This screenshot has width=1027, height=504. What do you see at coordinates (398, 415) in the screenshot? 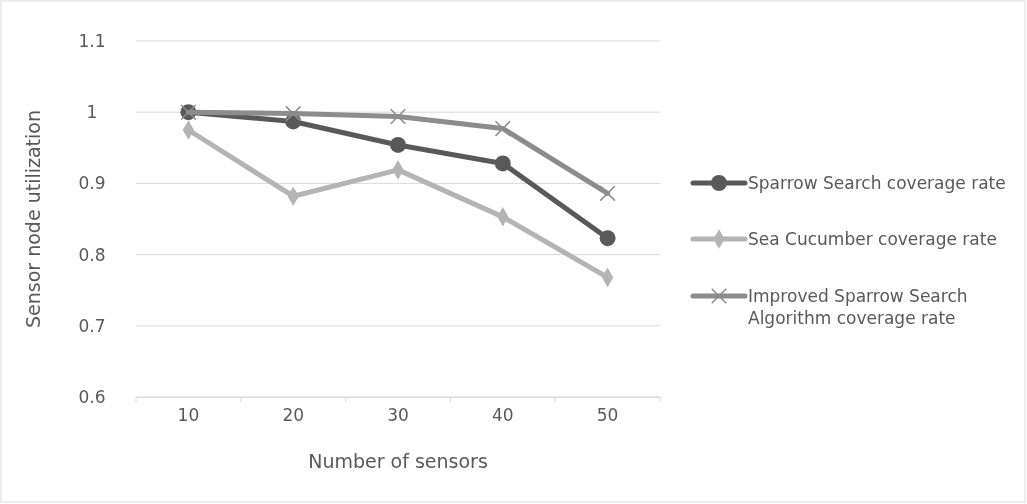
I see `x-tick-label: 30` at bounding box center [398, 415].